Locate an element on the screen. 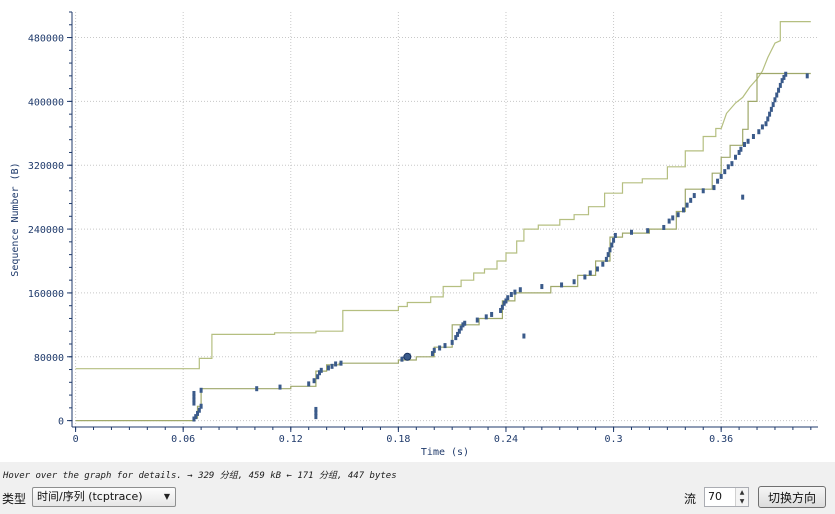 The image size is (835, 514). stream-number-value: 70 is located at coordinates (715, 496).